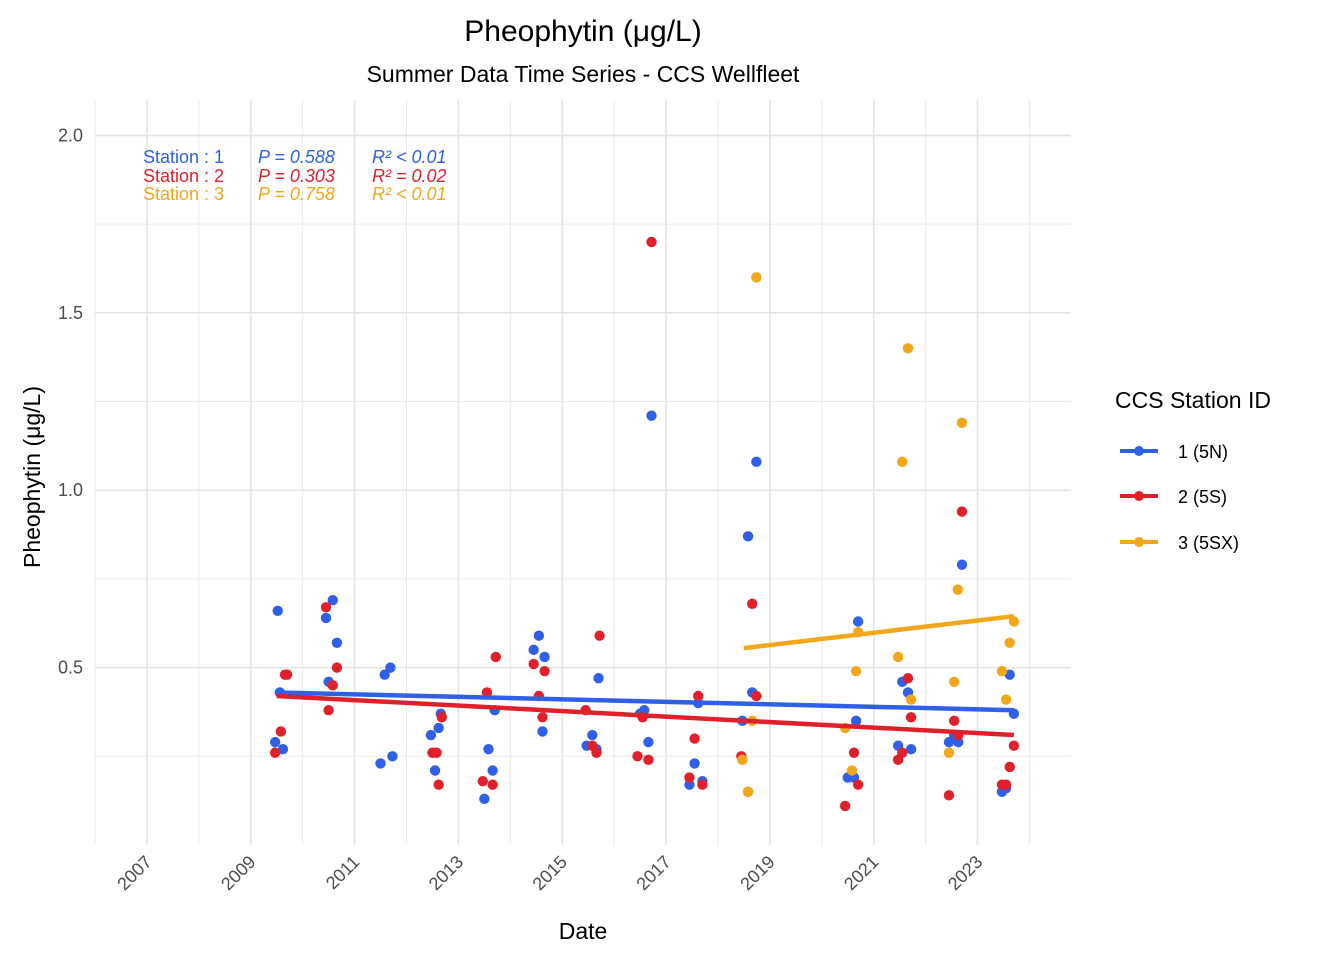 This screenshot has height=960, width=1344. I want to click on legend-label-2: 2 (5S), so click(1202, 497).